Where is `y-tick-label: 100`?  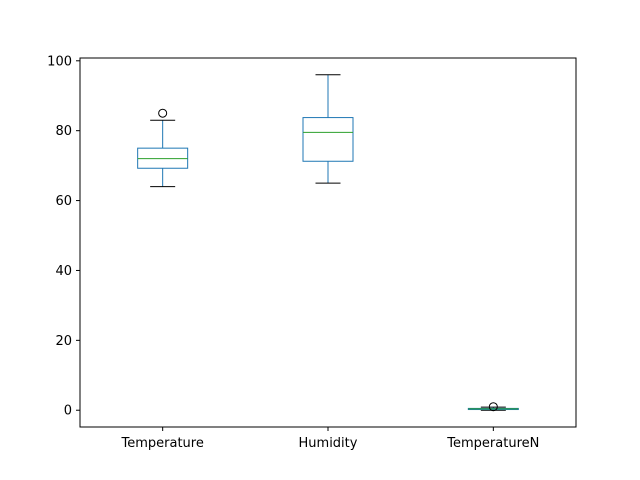 y-tick-label: 100 is located at coordinates (59, 61).